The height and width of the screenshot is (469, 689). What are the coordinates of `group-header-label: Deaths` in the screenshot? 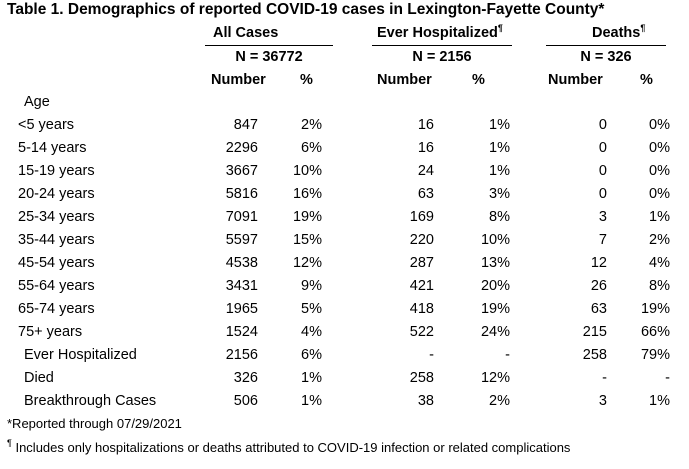 It's located at (616, 33).